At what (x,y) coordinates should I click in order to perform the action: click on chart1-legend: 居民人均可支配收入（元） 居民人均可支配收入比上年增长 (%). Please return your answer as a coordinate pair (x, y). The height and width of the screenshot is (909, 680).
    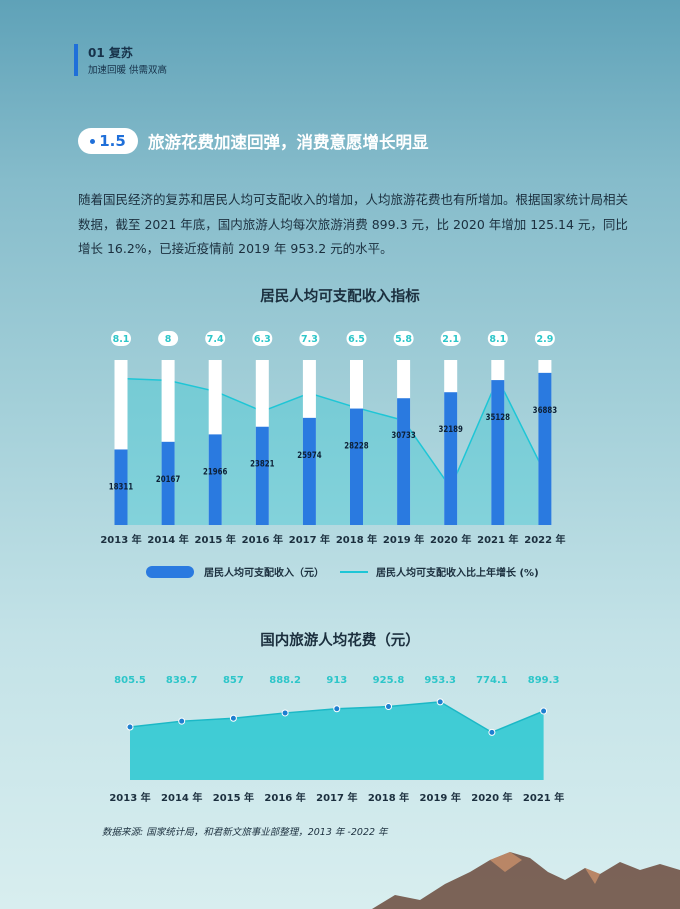
    Looking at the image, I should click on (342, 572).